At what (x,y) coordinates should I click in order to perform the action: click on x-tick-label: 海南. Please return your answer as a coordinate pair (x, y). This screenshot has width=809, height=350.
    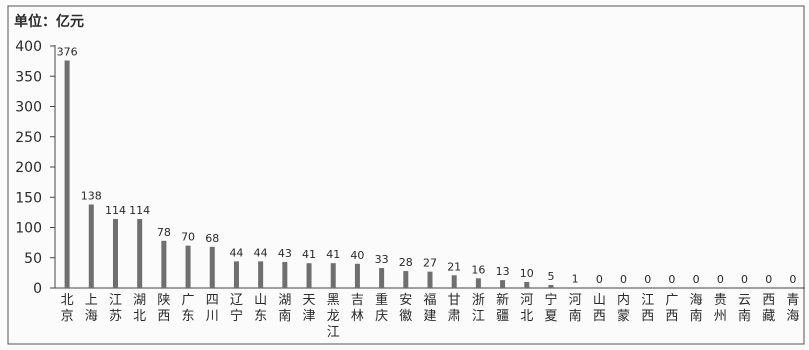
    Looking at the image, I should click on (696, 308).